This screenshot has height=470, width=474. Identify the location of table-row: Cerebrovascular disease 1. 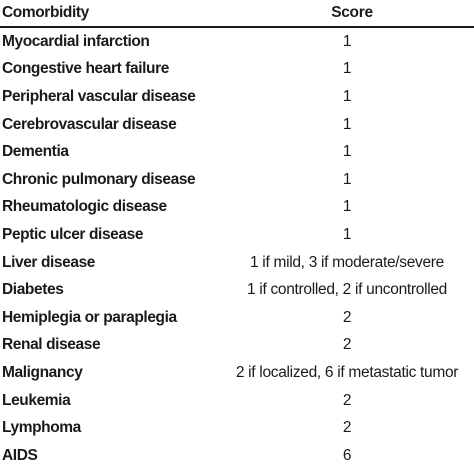
(237, 125).